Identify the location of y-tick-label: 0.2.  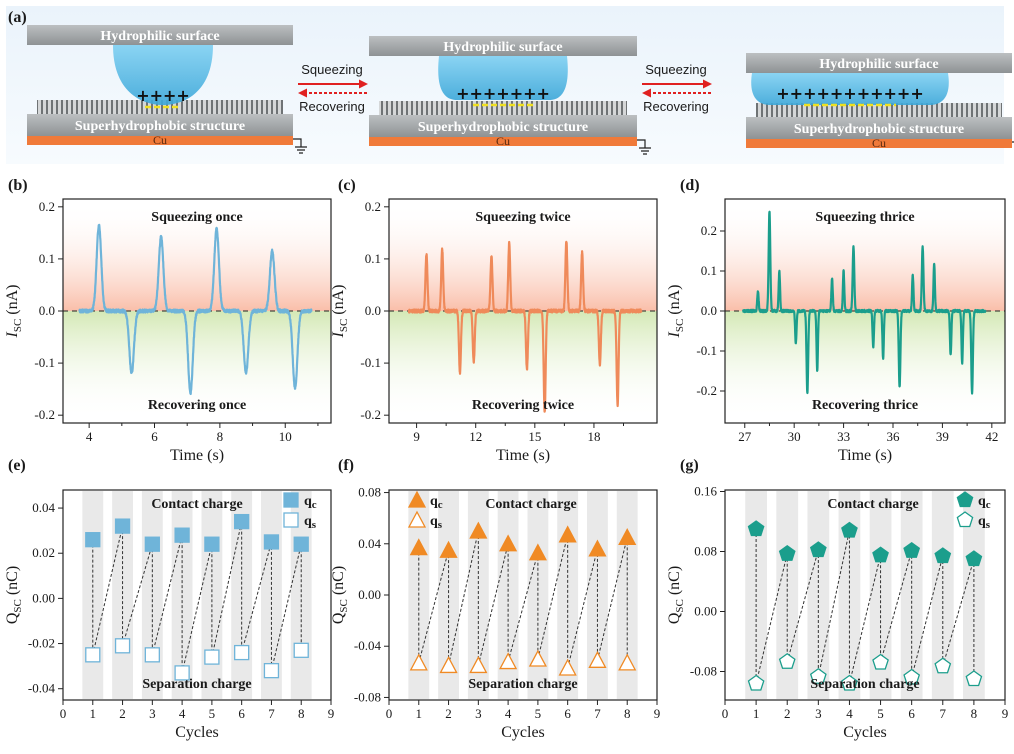
(709, 230).